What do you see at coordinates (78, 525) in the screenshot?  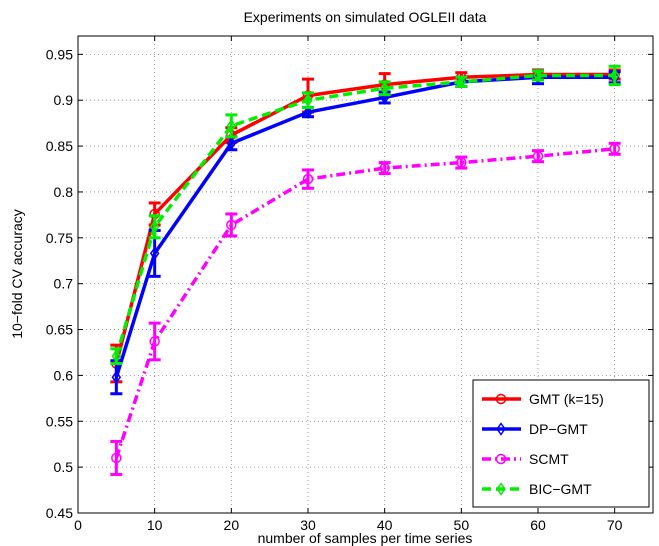 I see `x-tick-label: 0` at bounding box center [78, 525].